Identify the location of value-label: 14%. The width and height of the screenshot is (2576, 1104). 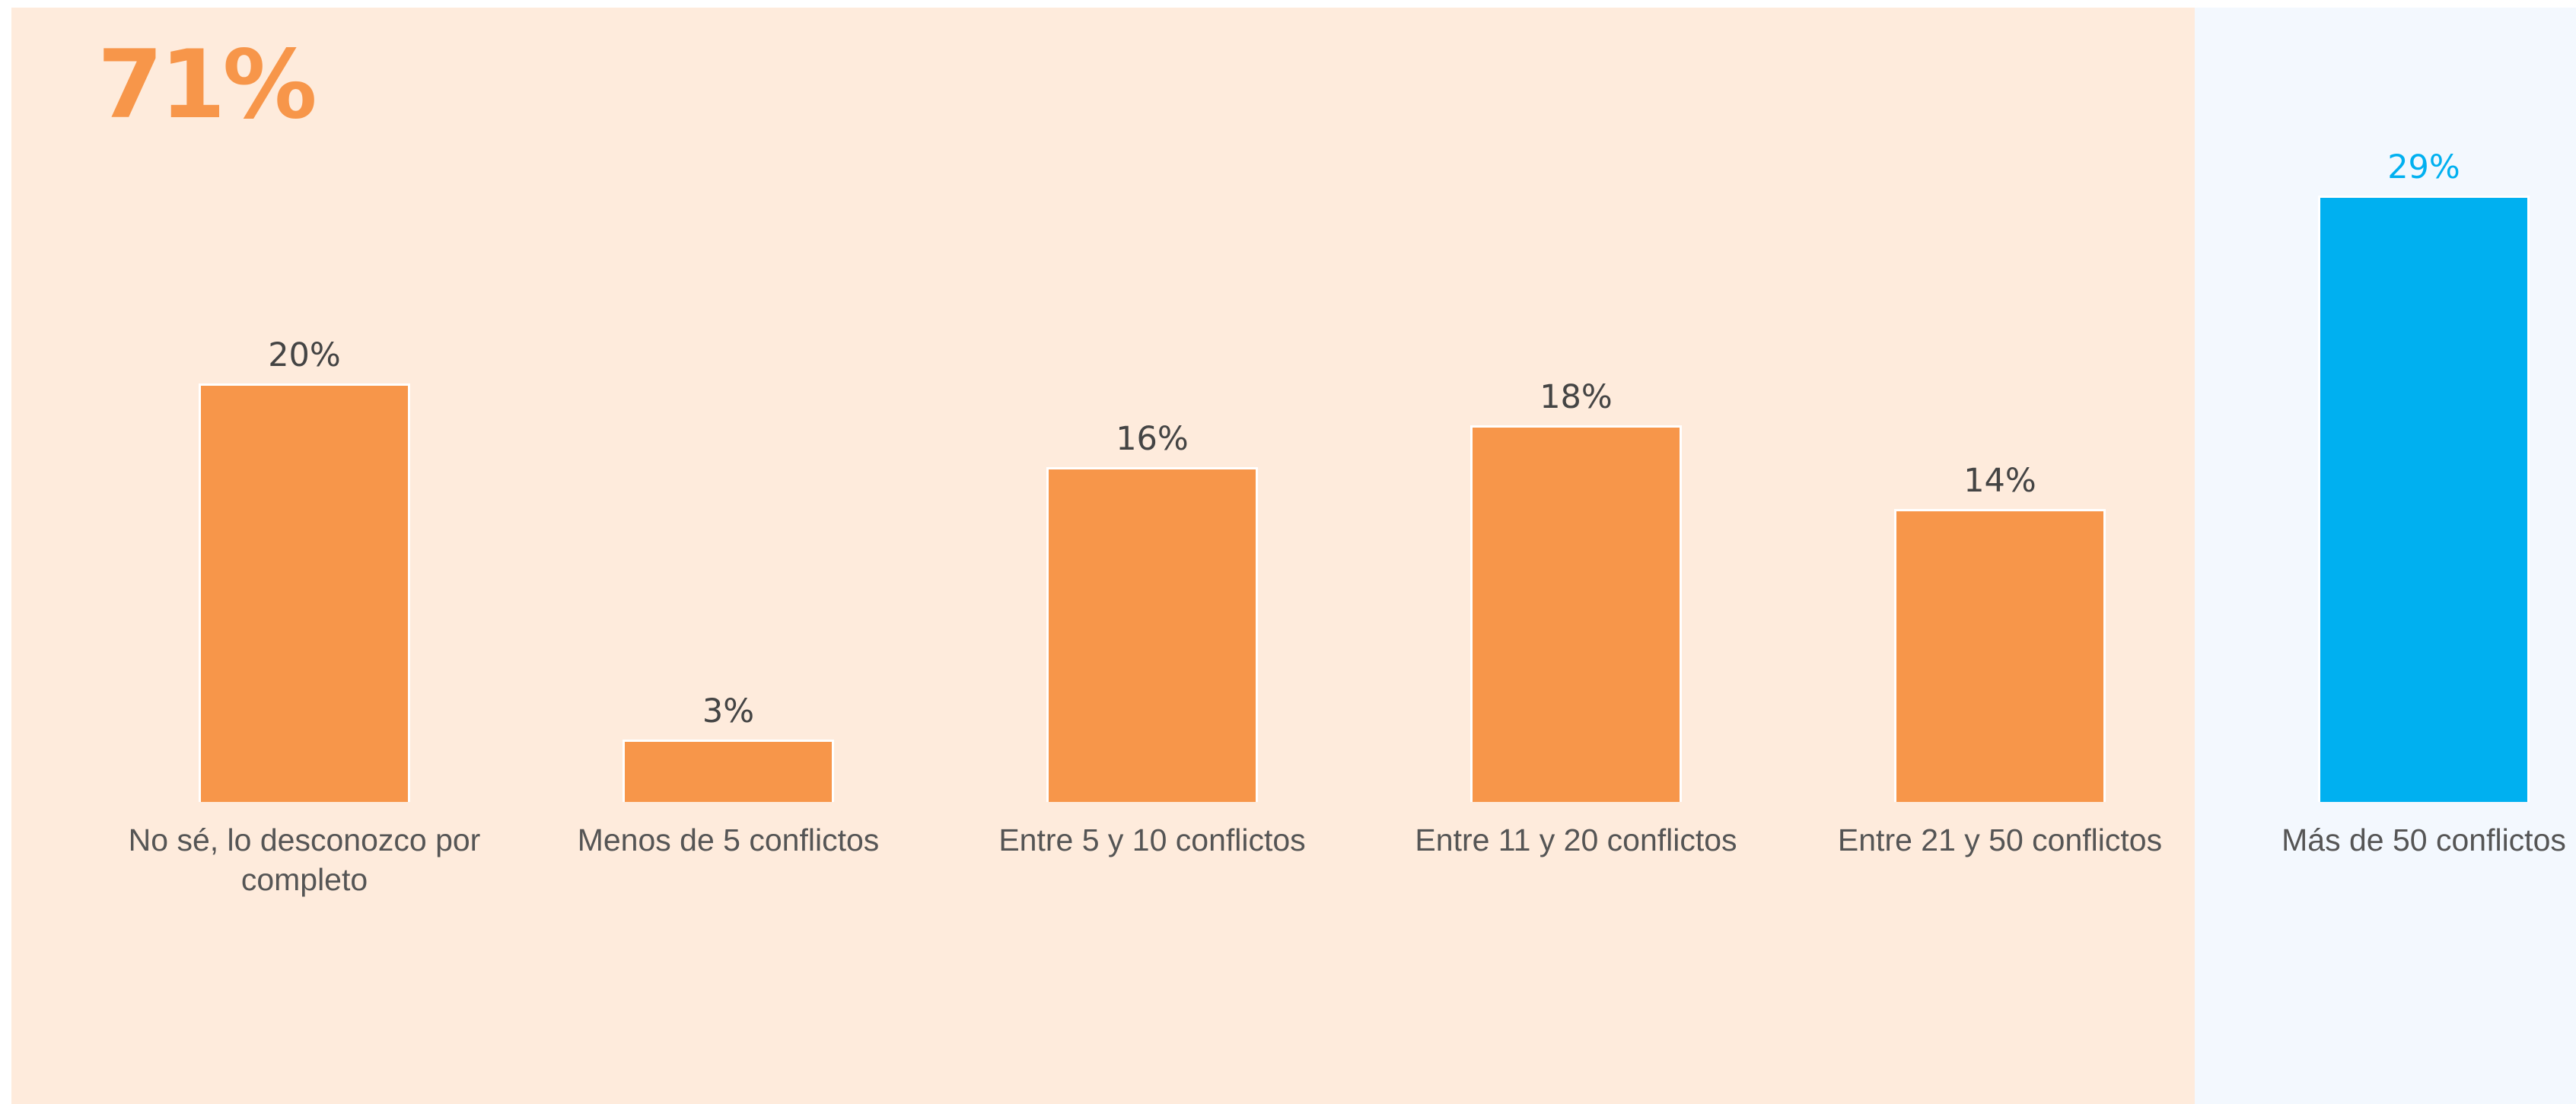
(2000, 481).